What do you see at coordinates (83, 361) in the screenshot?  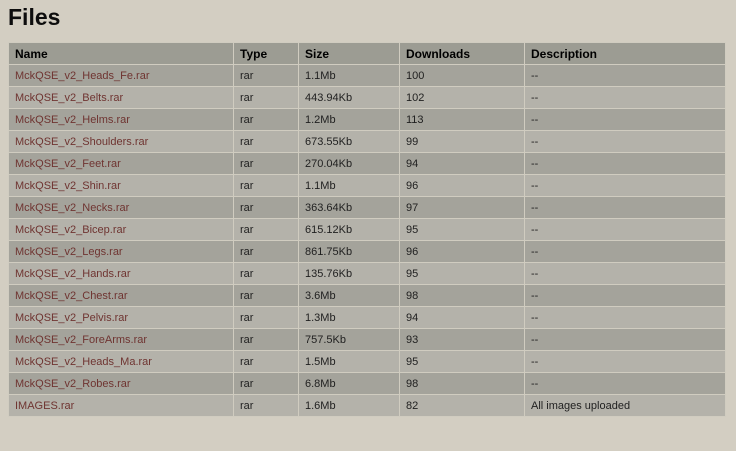 I see `file-link: MckQSE_v2_Heads_Ma.rar` at bounding box center [83, 361].